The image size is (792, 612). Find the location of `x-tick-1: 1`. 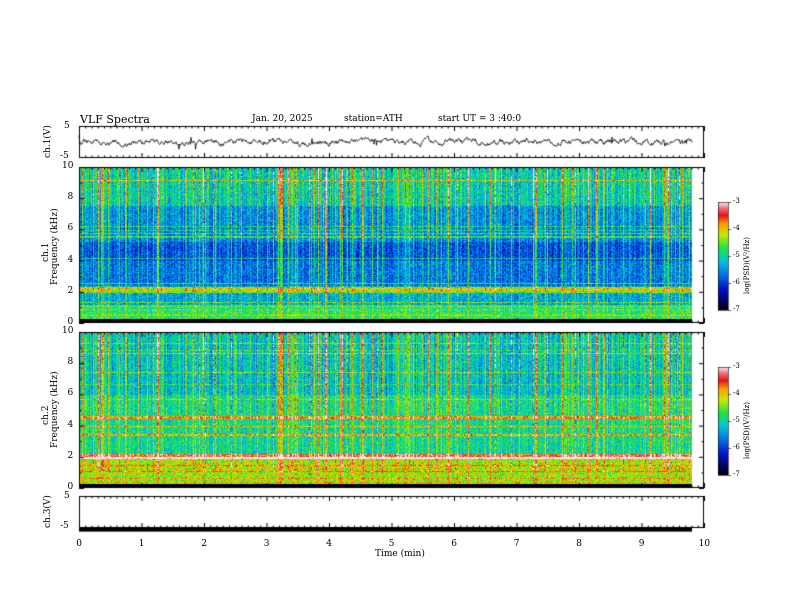

x-tick-1: 1 is located at coordinates (141, 544).